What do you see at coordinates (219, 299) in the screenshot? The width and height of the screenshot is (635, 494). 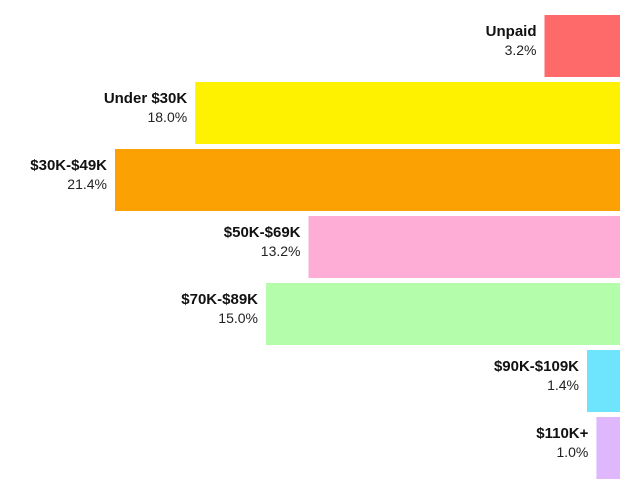 I see `category-label-70k-89k: $70K-$89K` at bounding box center [219, 299].